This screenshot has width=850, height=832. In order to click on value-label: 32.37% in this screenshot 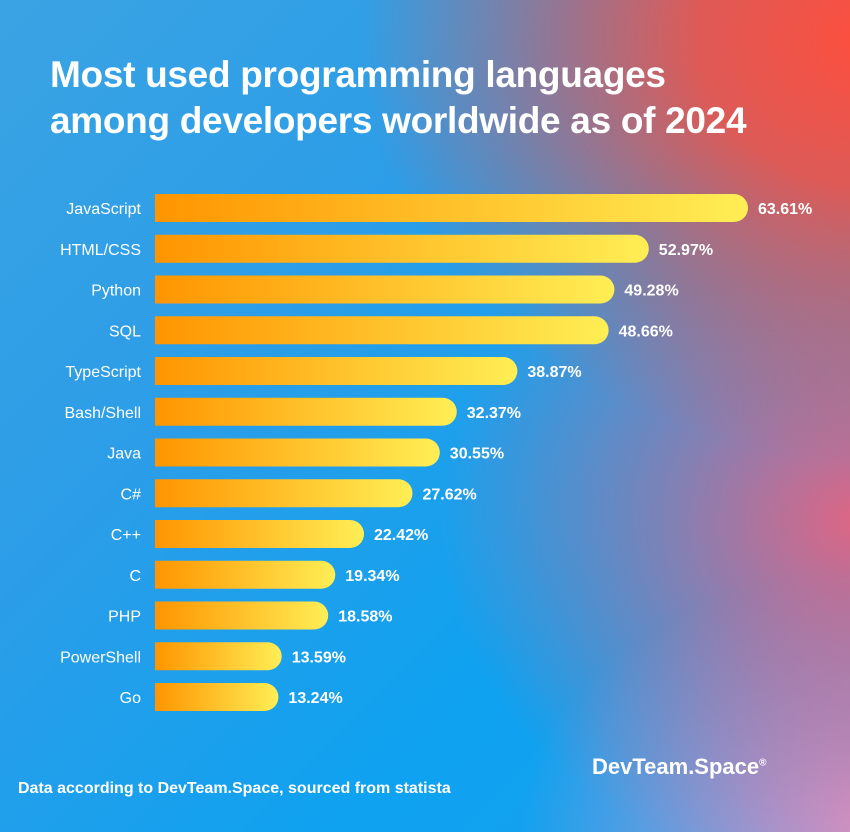, I will do `click(494, 413)`.